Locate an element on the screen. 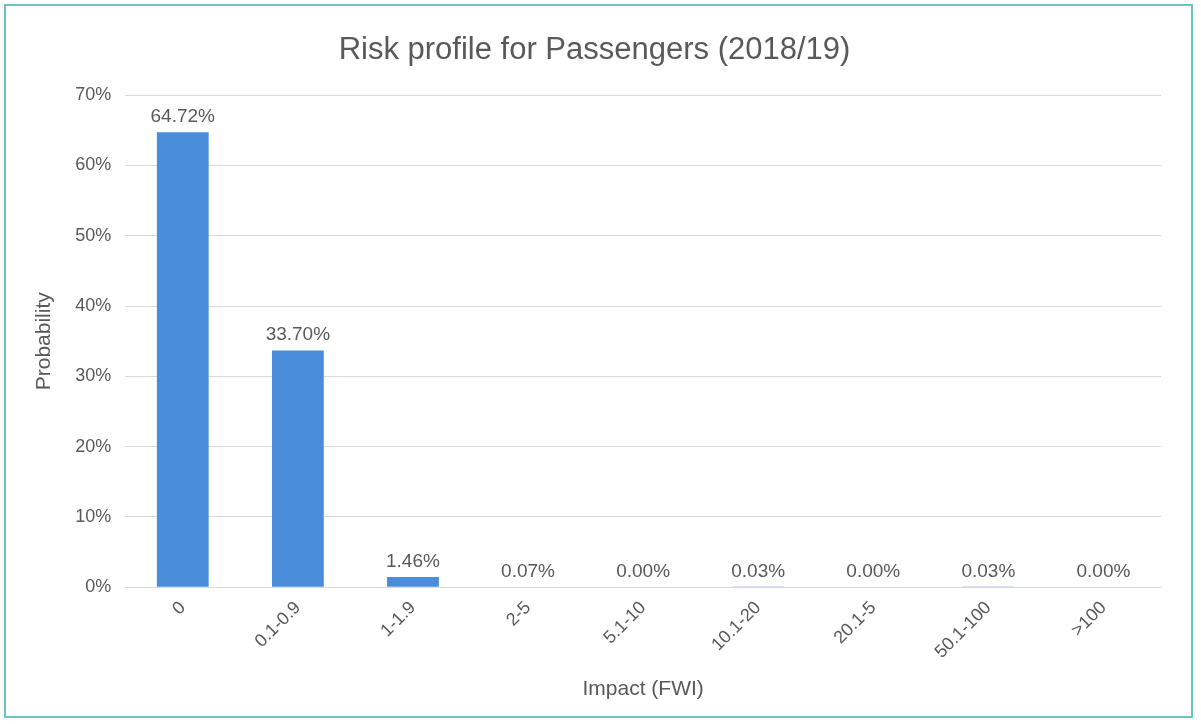 The width and height of the screenshot is (1201, 724). chart-title: Risk profile for Passengers (2018/19) is located at coordinates (594, 49).